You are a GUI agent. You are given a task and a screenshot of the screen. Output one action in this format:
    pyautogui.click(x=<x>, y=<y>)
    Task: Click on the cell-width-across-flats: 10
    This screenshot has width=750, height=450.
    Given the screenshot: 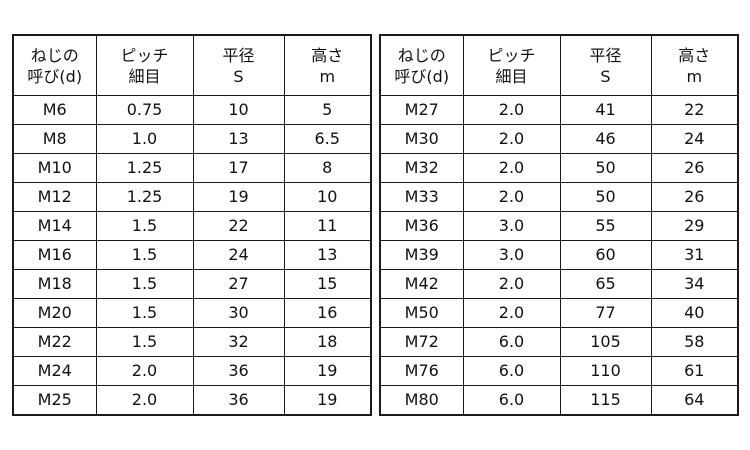 What is the action you would take?
    pyautogui.click(x=238, y=110)
    